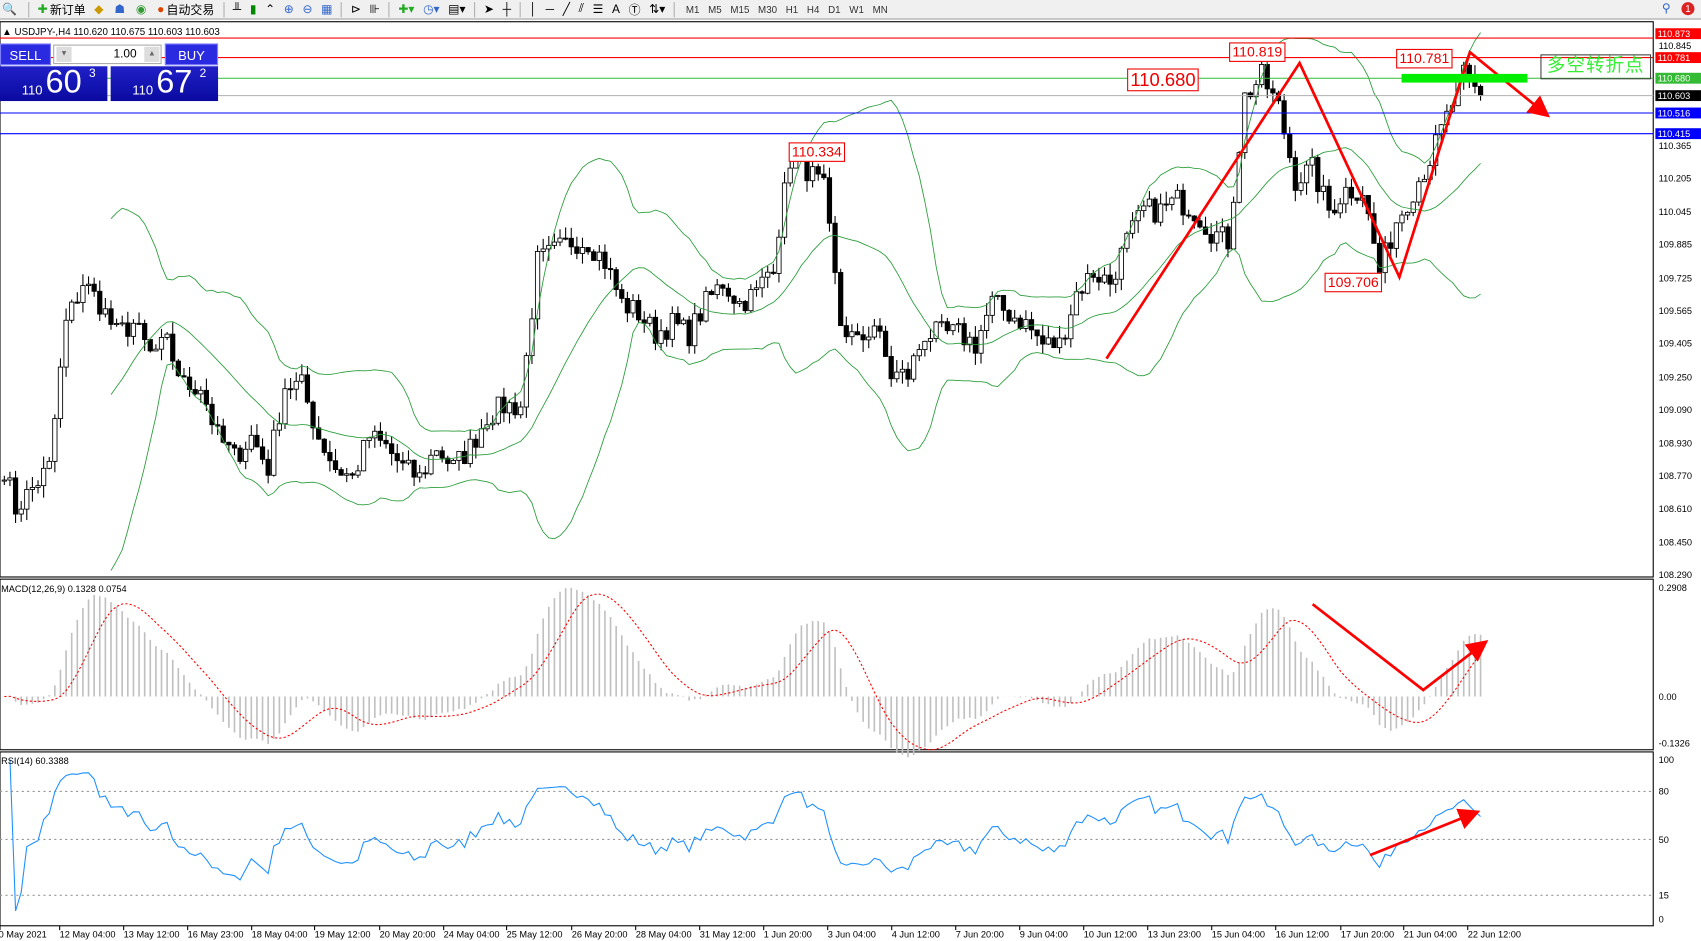 This screenshot has width=1701, height=941. Describe the element at coordinates (792, 9) in the screenshot. I see `timeframe-h1: H1` at that location.